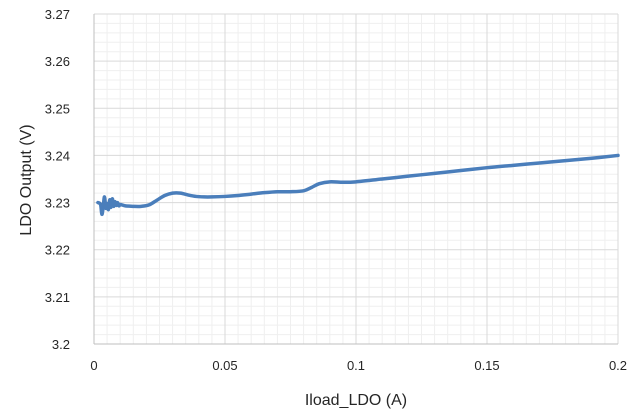 Image resolution: width=642 pixels, height=419 pixels. What do you see at coordinates (618, 365) in the screenshot?
I see `x-tick-label: 0.2` at bounding box center [618, 365].